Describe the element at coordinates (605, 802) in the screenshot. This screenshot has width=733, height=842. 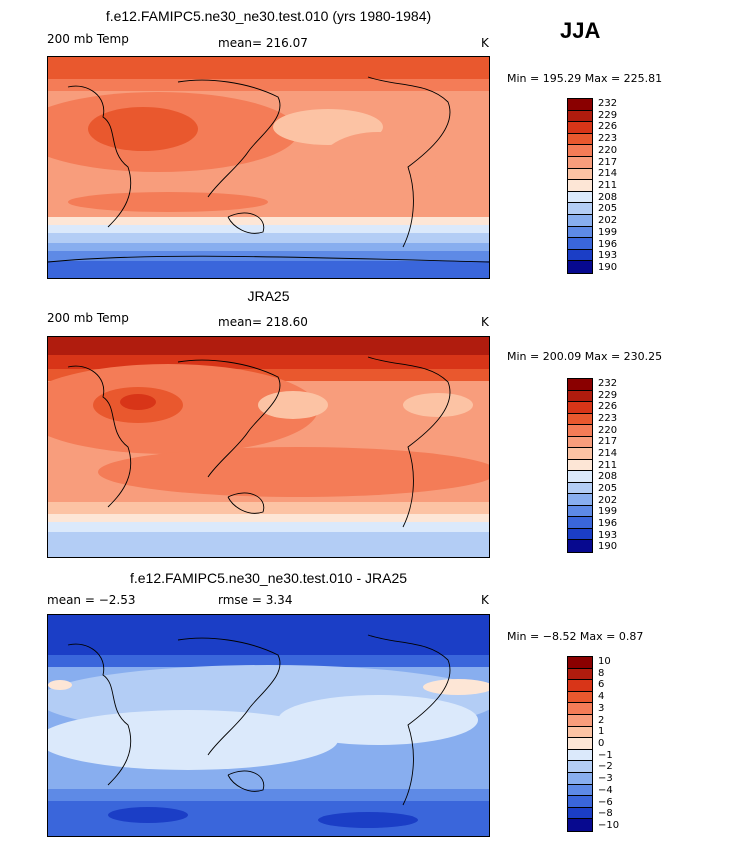
I see `colorbar-tick-label: −6` at that location.